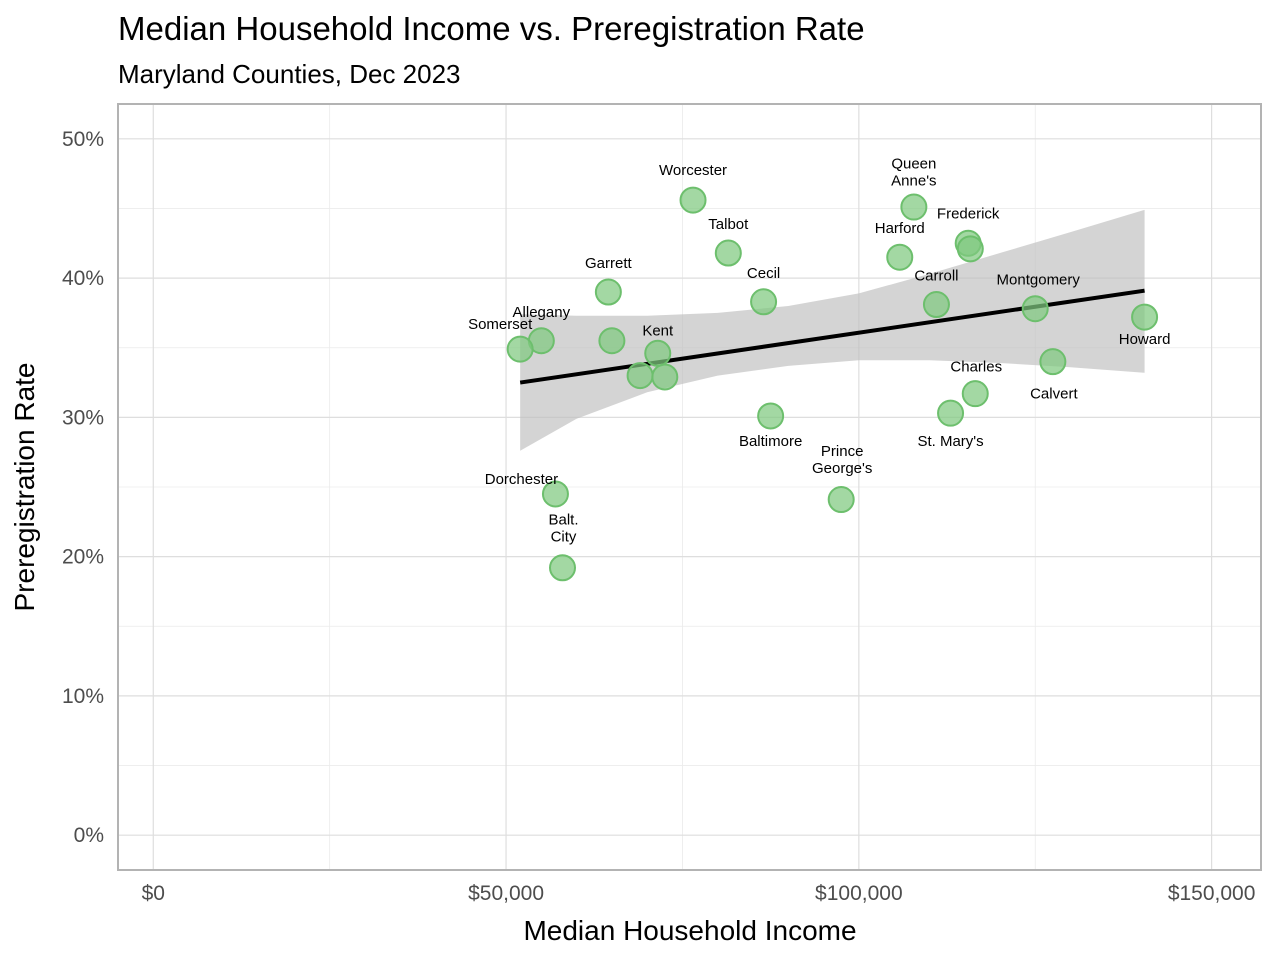  Describe the element at coordinates (936, 276) in the screenshot. I see `point-label: Carroll` at that location.